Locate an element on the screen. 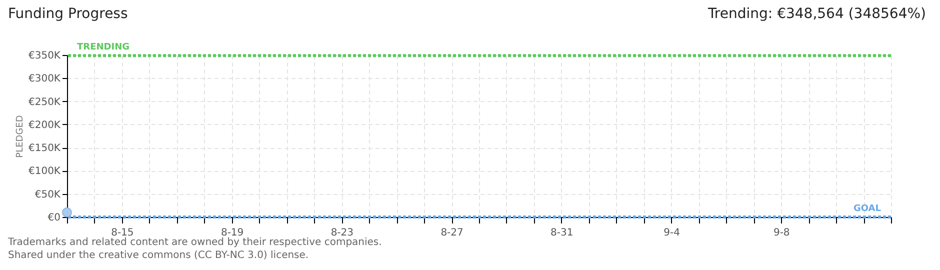 This screenshot has height=270, width=940. x-tick-label: 8-31 is located at coordinates (562, 233).